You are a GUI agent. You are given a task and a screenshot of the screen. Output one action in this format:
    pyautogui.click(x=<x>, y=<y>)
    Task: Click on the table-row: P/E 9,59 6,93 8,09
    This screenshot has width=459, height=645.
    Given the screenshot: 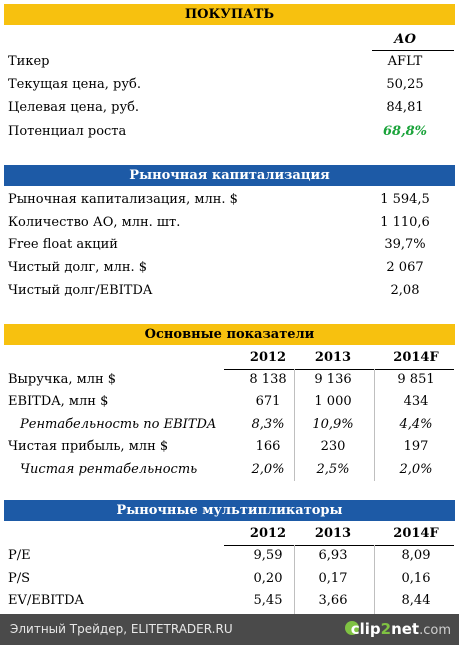 What is the action you would take?
    pyautogui.click(x=229, y=555)
    